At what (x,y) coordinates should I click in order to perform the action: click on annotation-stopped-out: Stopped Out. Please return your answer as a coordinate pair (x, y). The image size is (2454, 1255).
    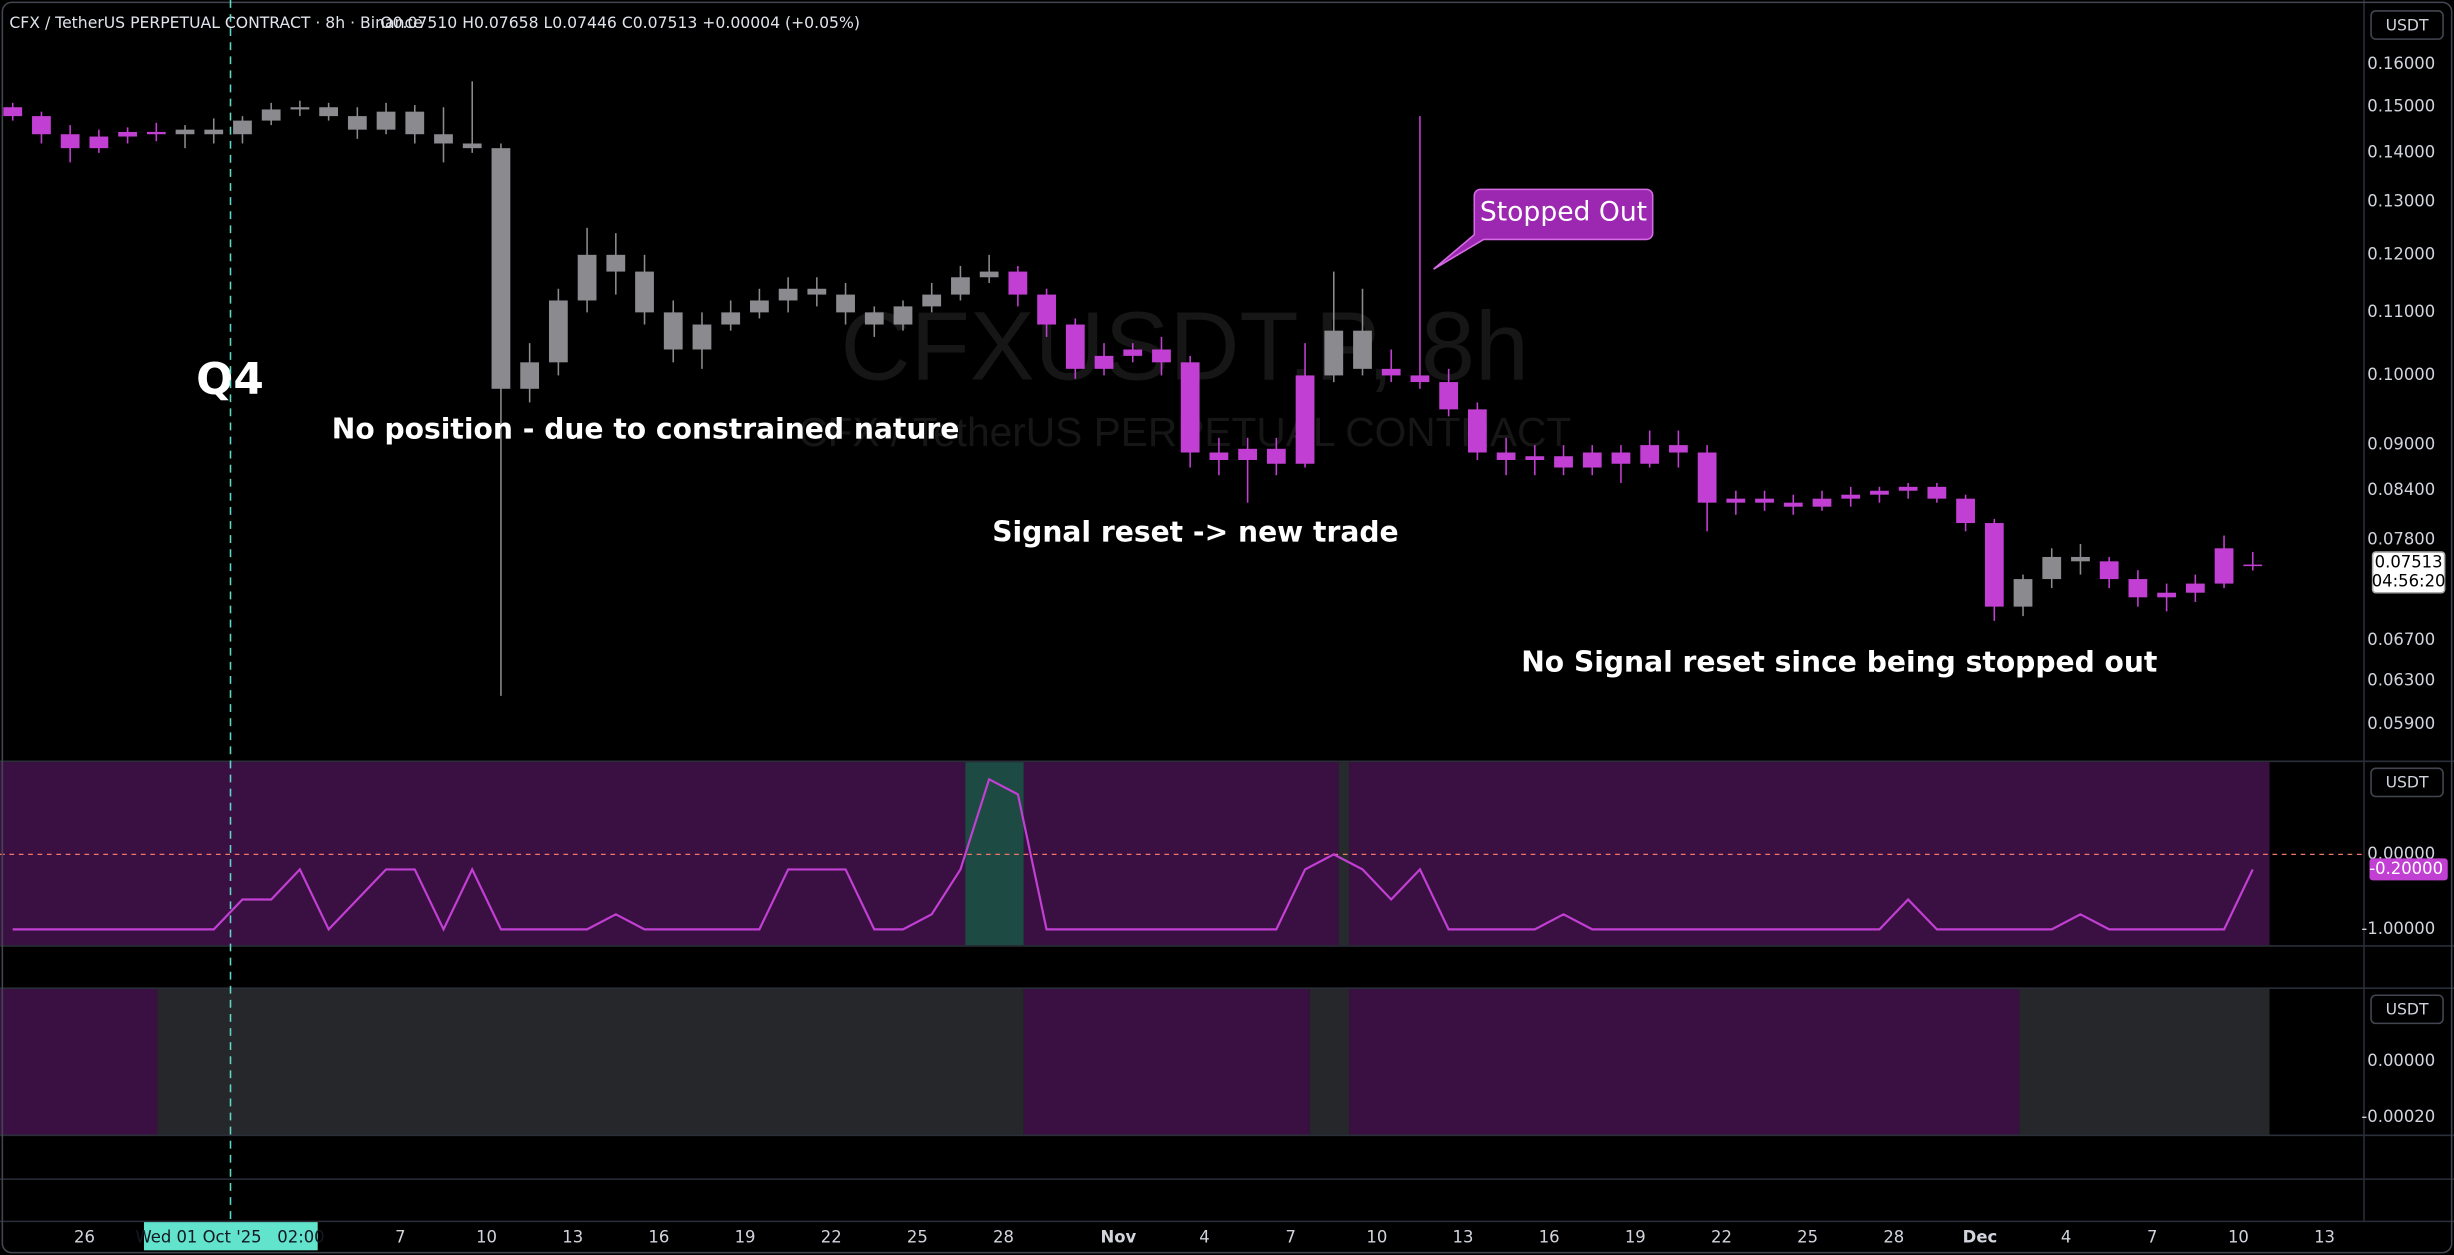
    Looking at the image, I should click on (1563, 211).